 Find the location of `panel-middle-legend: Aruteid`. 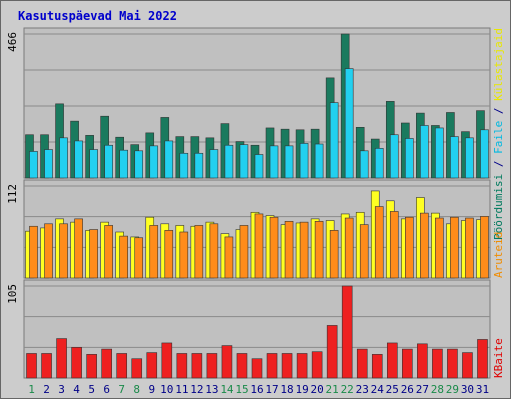

panel-middle-legend: Aruteid is located at coordinates (498, 255).